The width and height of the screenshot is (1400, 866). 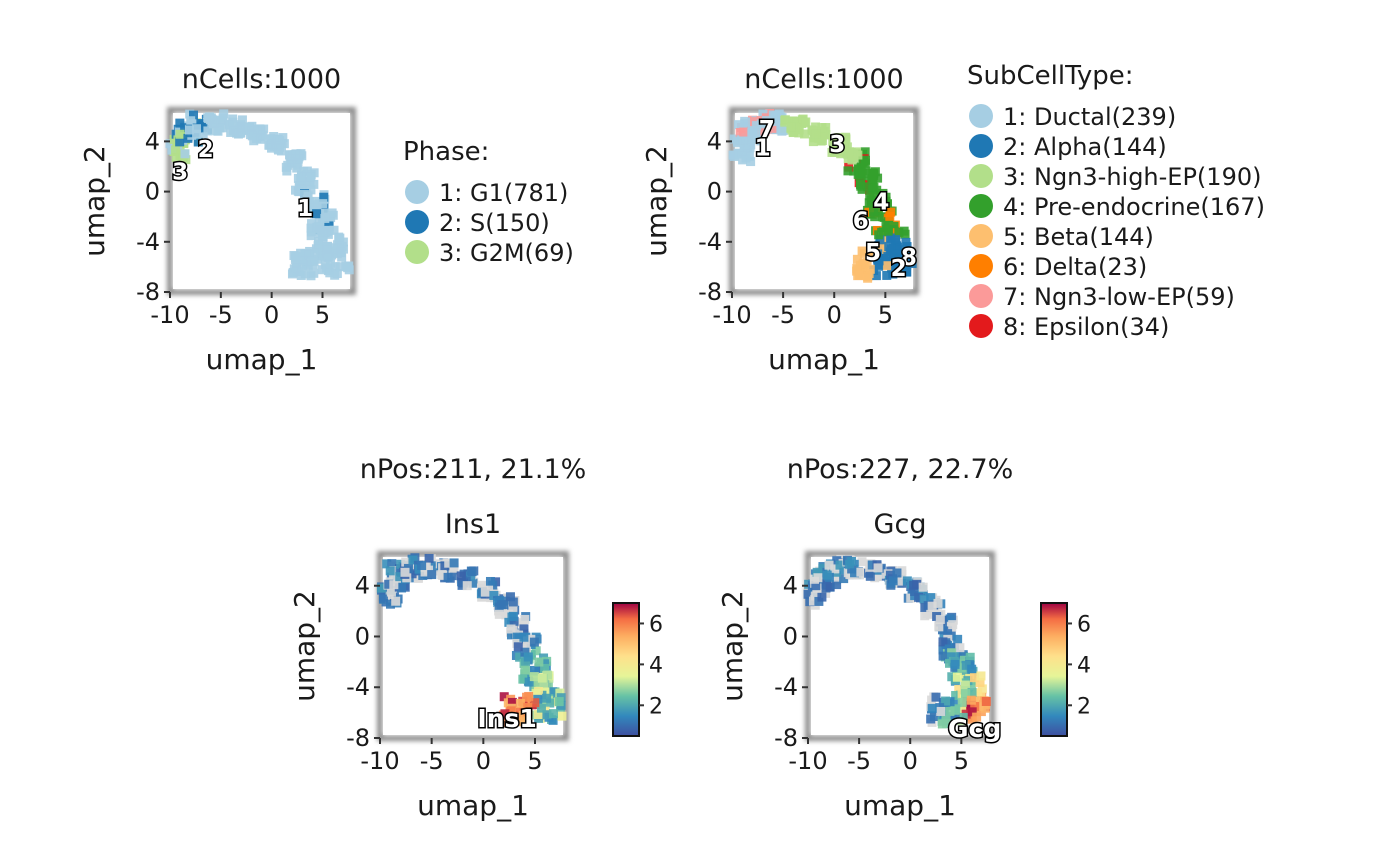 I want to click on cluster-label: 2, so click(x=899, y=269).